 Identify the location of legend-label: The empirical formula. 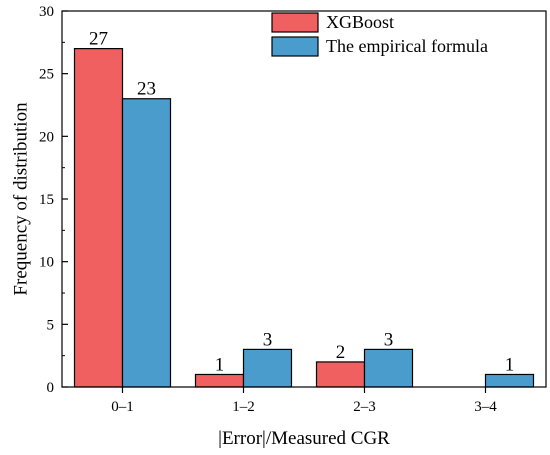
(407, 46).